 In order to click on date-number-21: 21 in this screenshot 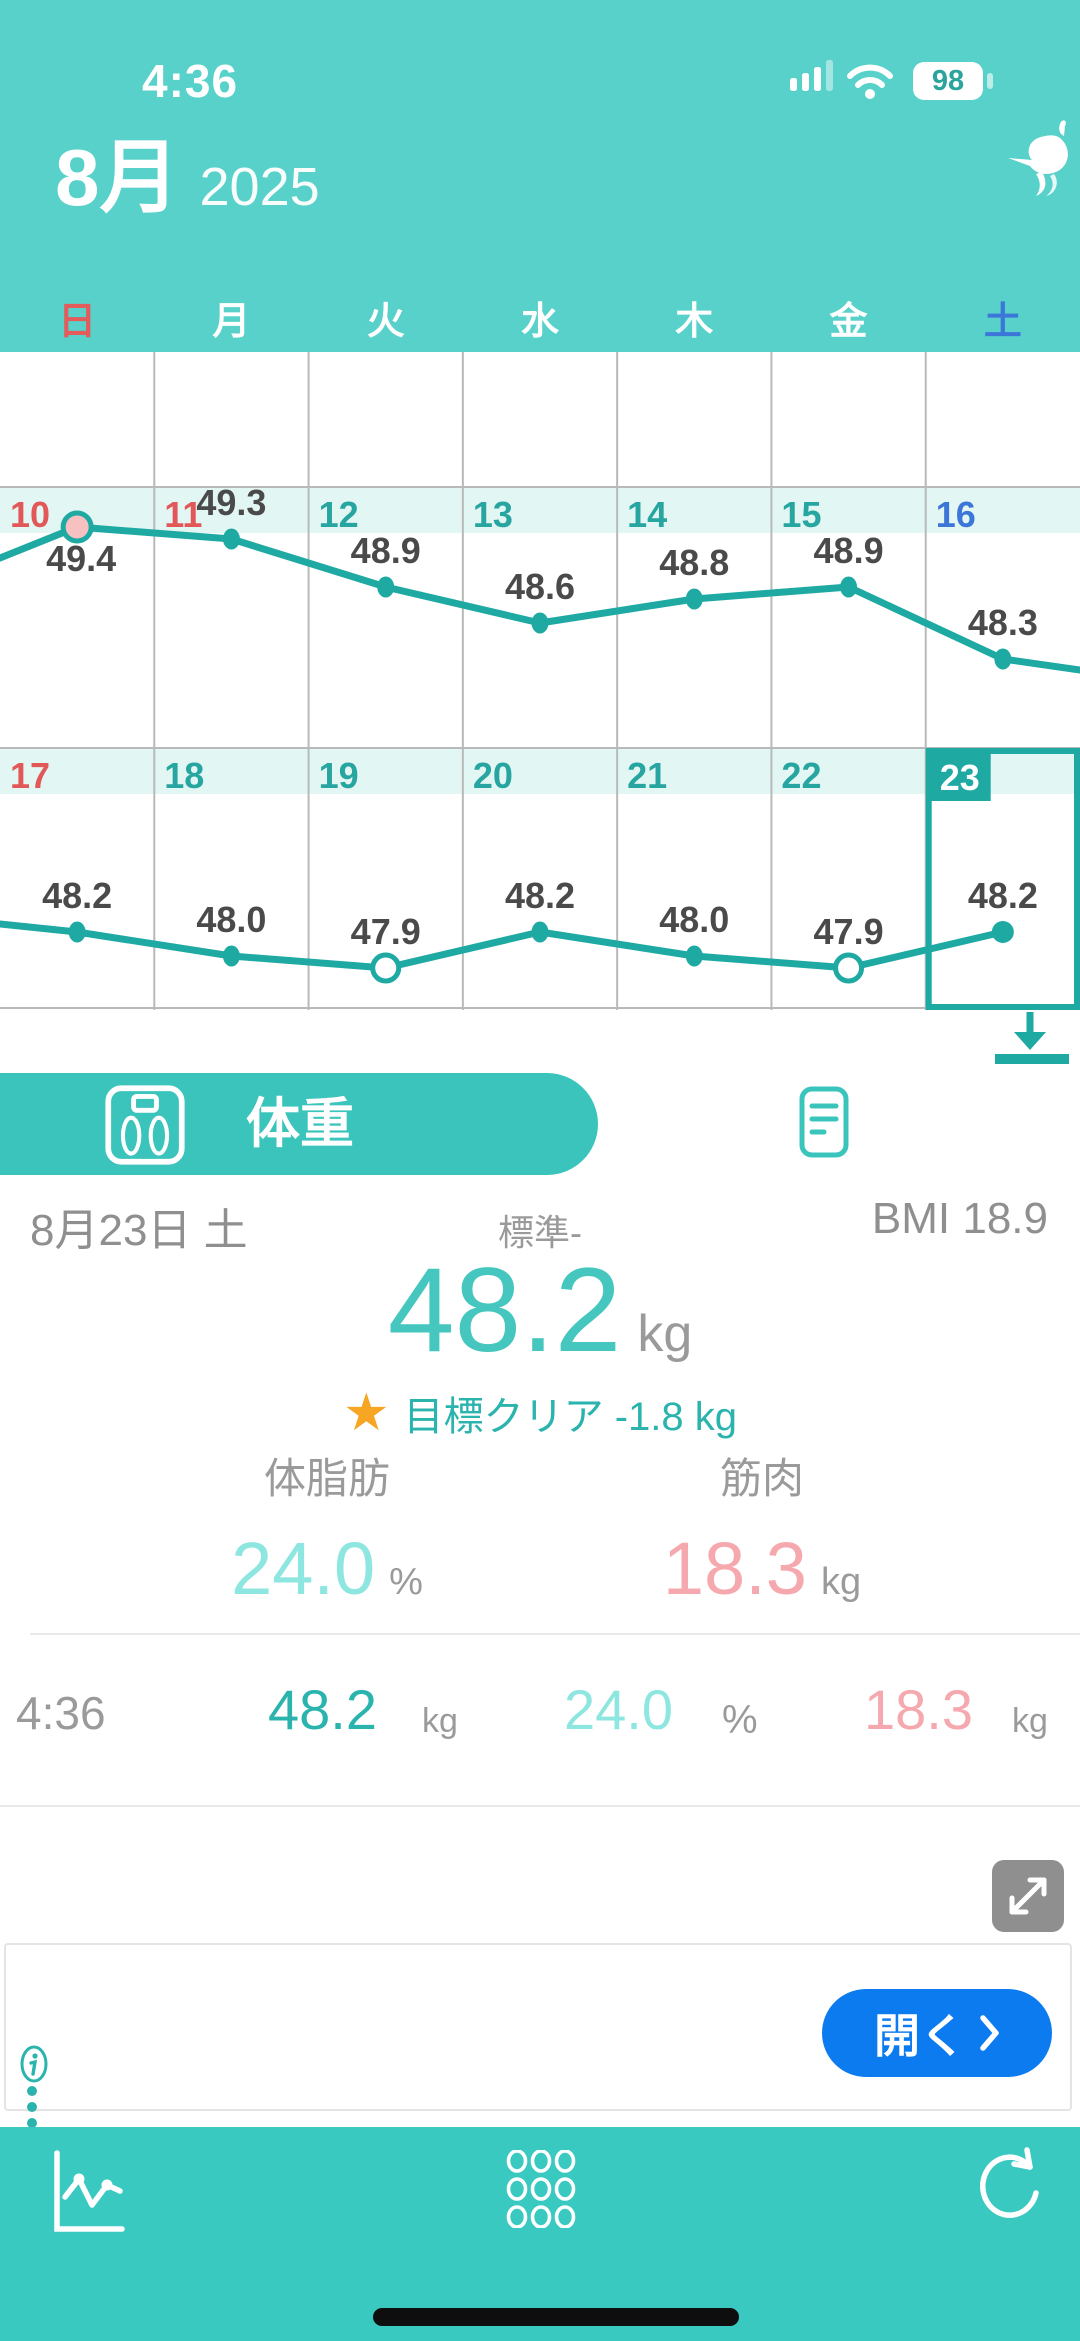, I will do `click(647, 775)`.